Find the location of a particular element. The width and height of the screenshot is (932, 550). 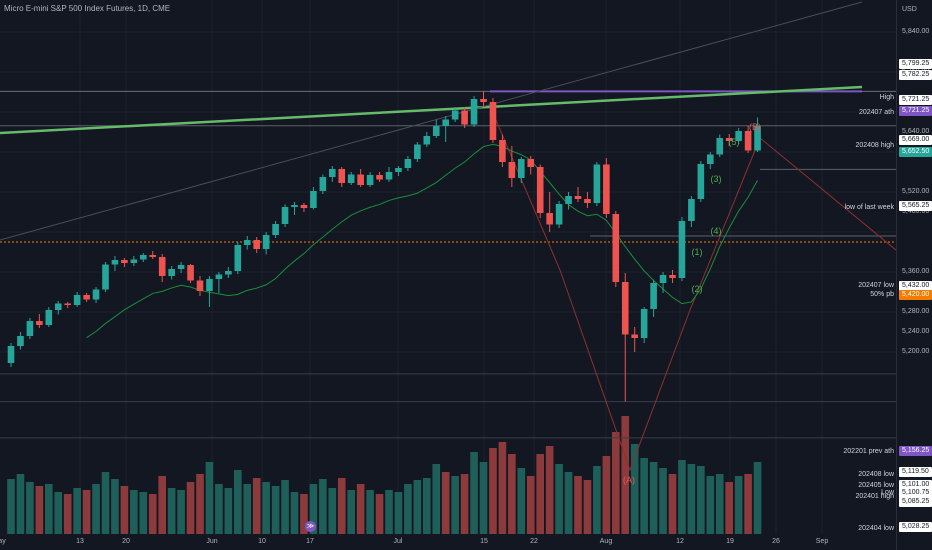

x-tick-label: 13 is located at coordinates (80, 541).